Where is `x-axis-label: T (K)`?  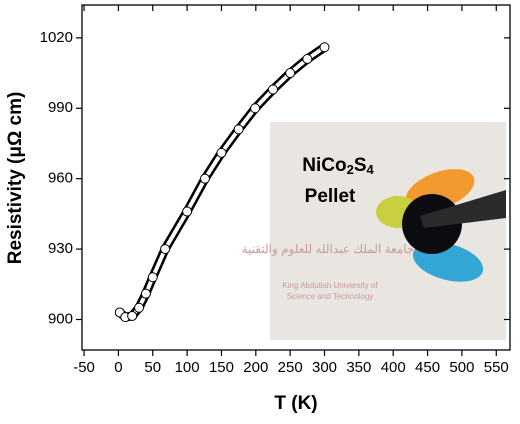
x-axis-label: T (K) is located at coordinates (295, 403).